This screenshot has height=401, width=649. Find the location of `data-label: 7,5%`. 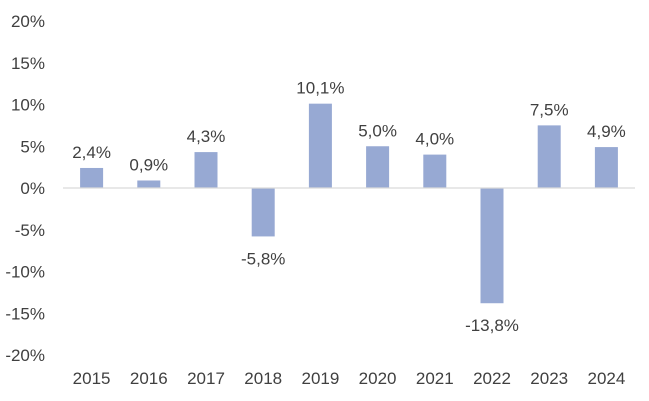

data-label: 7,5% is located at coordinates (549, 109).